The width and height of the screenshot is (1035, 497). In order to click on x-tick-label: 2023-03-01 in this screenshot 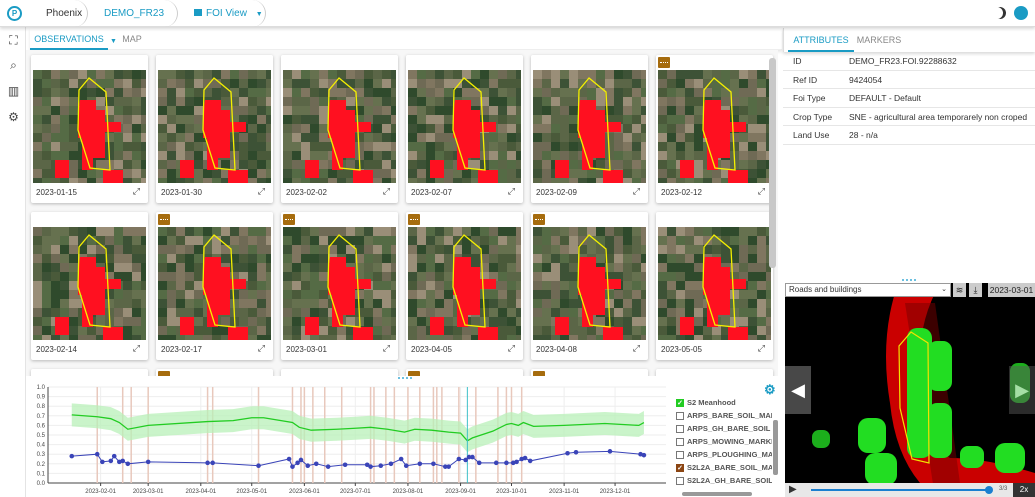, I will do `click(148, 492)`.